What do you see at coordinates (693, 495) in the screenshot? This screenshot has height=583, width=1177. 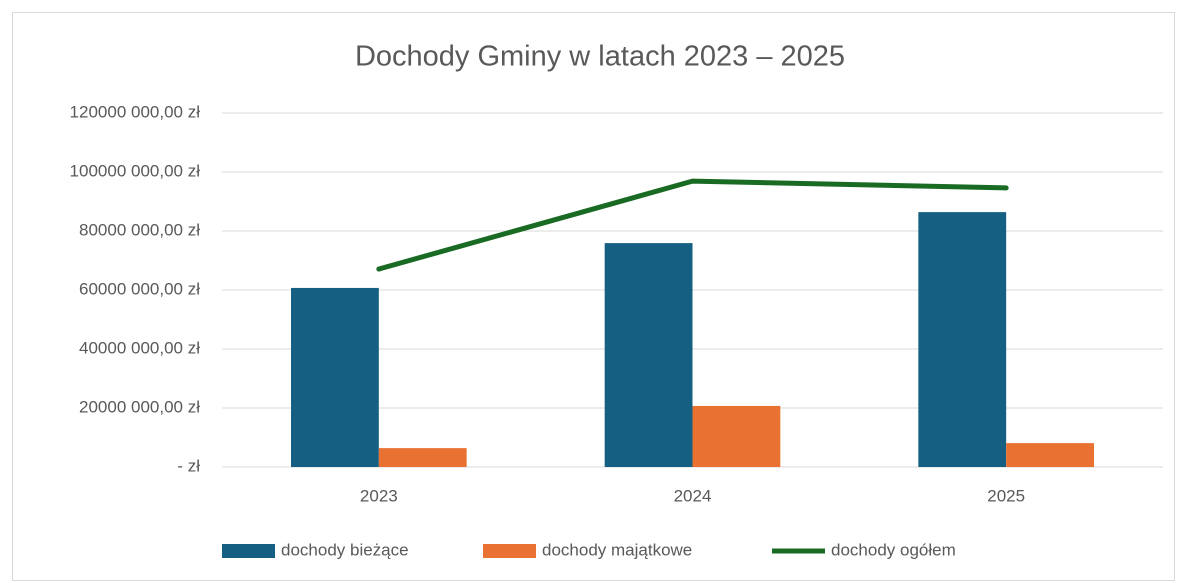 I see `x-tick-label: 2024` at bounding box center [693, 495].